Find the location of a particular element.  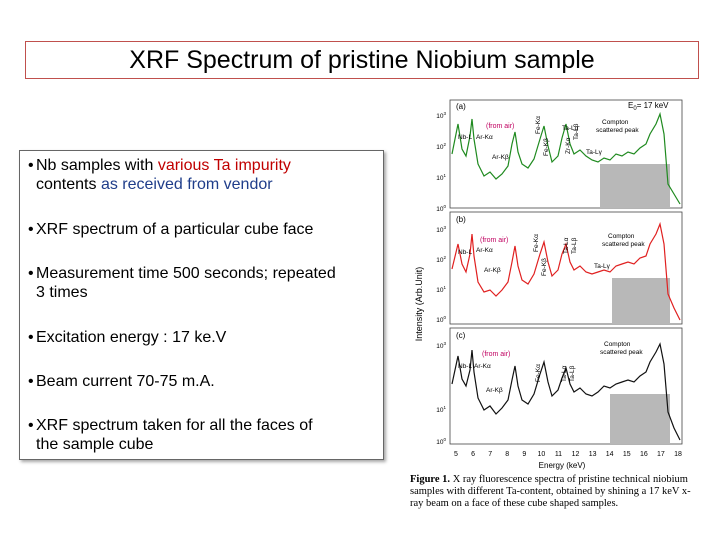

x-tick-label: 9 is located at coordinates (524, 454).